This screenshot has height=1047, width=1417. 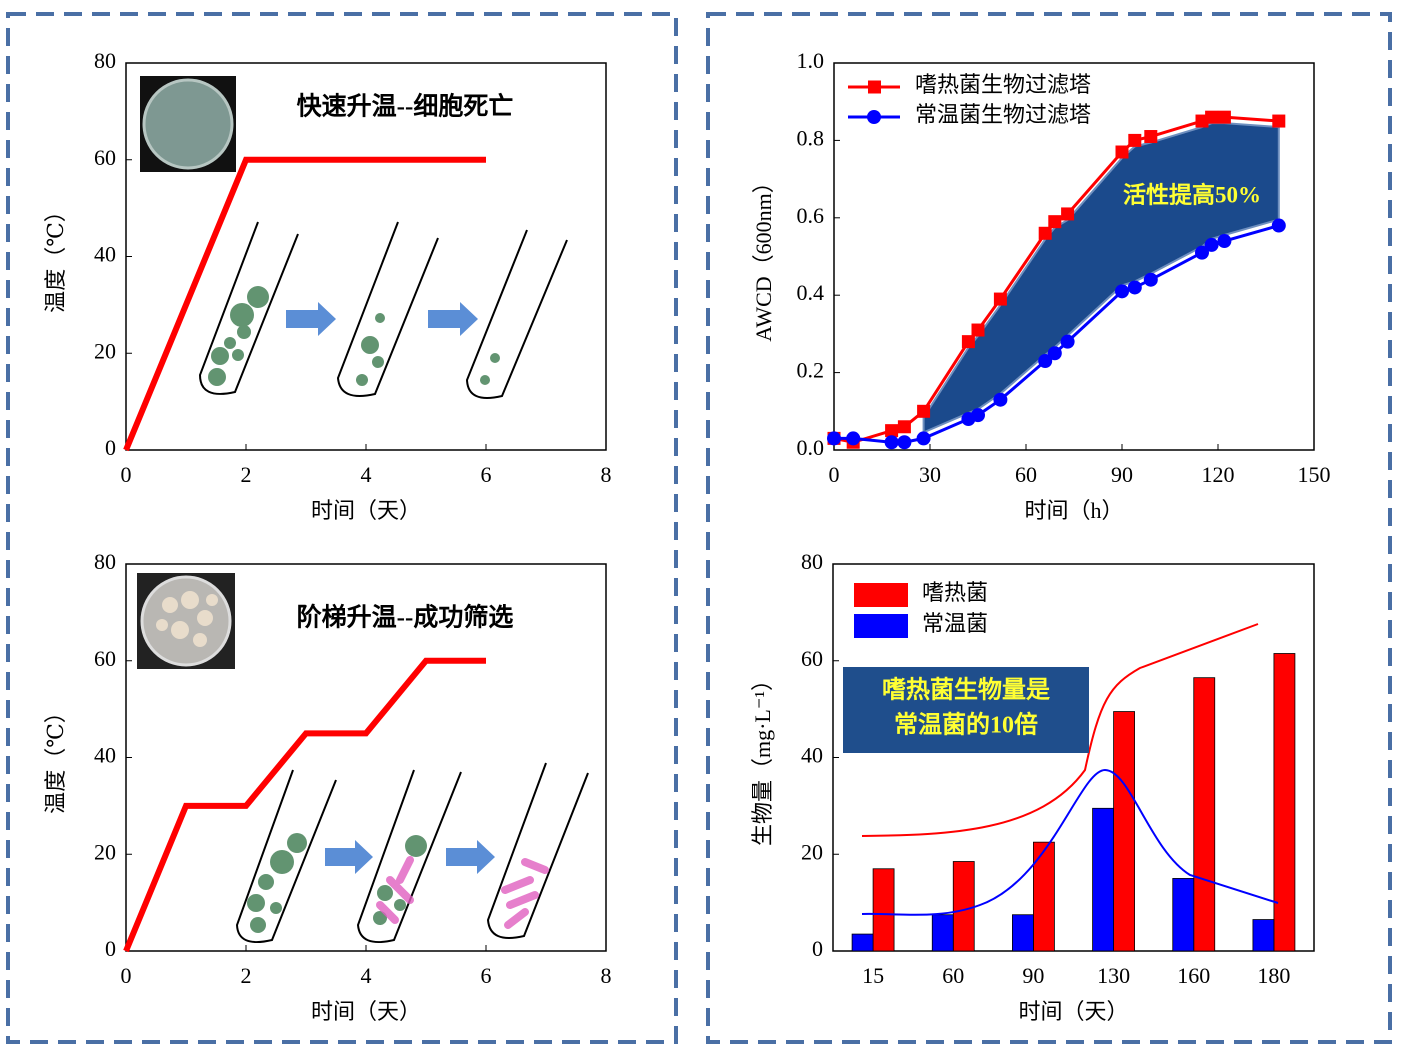 What do you see at coordinates (811, 370) in the screenshot?
I see `y-tick-label: 0.2` at bounding box center [811, 370].